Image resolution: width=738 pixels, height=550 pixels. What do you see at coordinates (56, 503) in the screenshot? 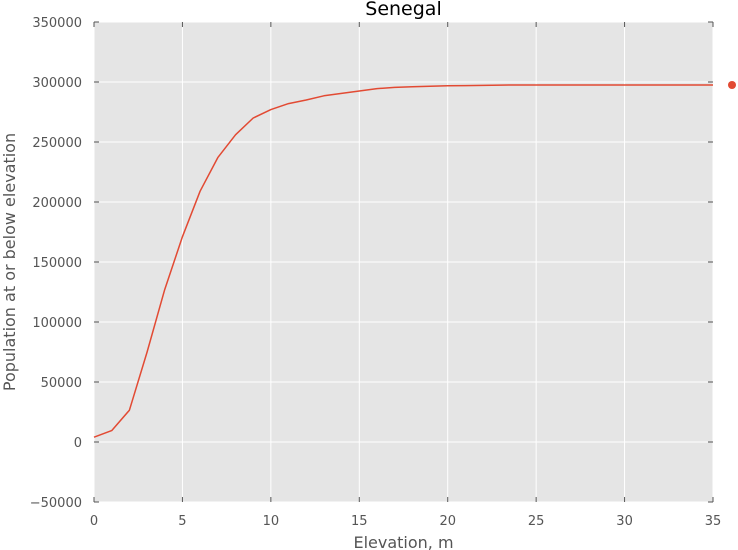
I see `y-tick-label: −50000` at bounding box center [56, 503].